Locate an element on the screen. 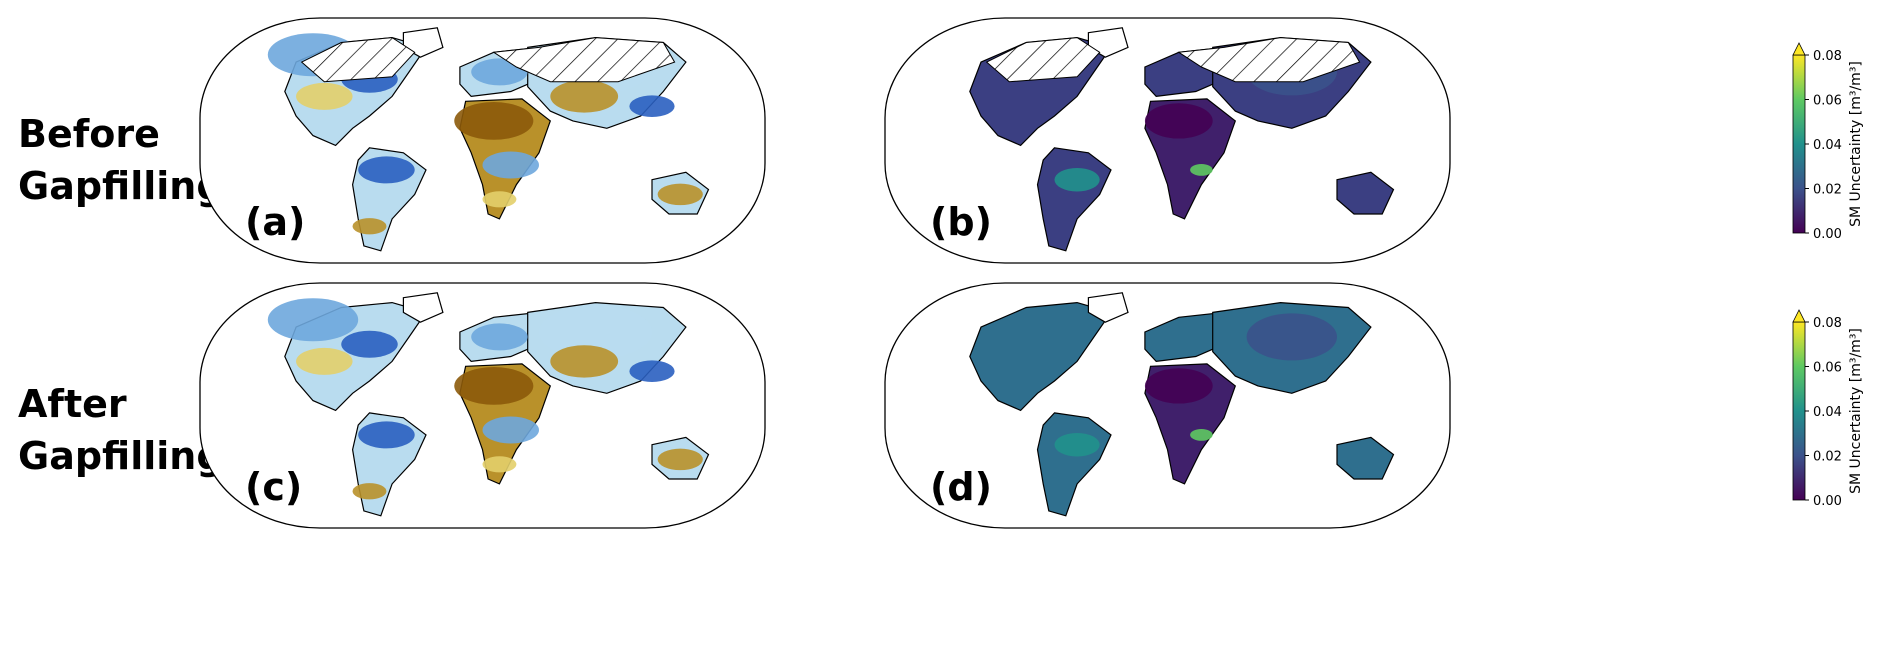  row-label-after-line2: Gapfilling is located at coordinates (121, 456).